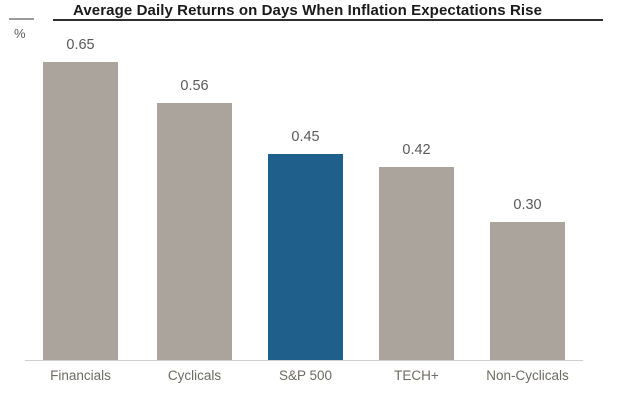  What do you see at coordinates (305, 375) in the screenshot?
I see `category-label: S&P 500` at bounding box center [305, 375].